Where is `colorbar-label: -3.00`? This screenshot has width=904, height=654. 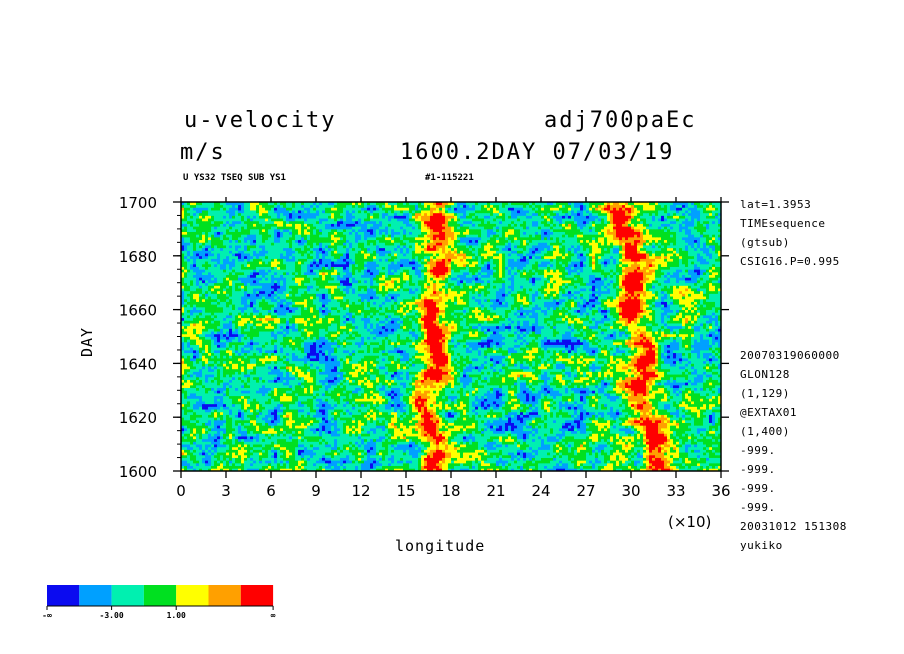 colorbar-label: -3.00 is located at coordinates (112, 615).